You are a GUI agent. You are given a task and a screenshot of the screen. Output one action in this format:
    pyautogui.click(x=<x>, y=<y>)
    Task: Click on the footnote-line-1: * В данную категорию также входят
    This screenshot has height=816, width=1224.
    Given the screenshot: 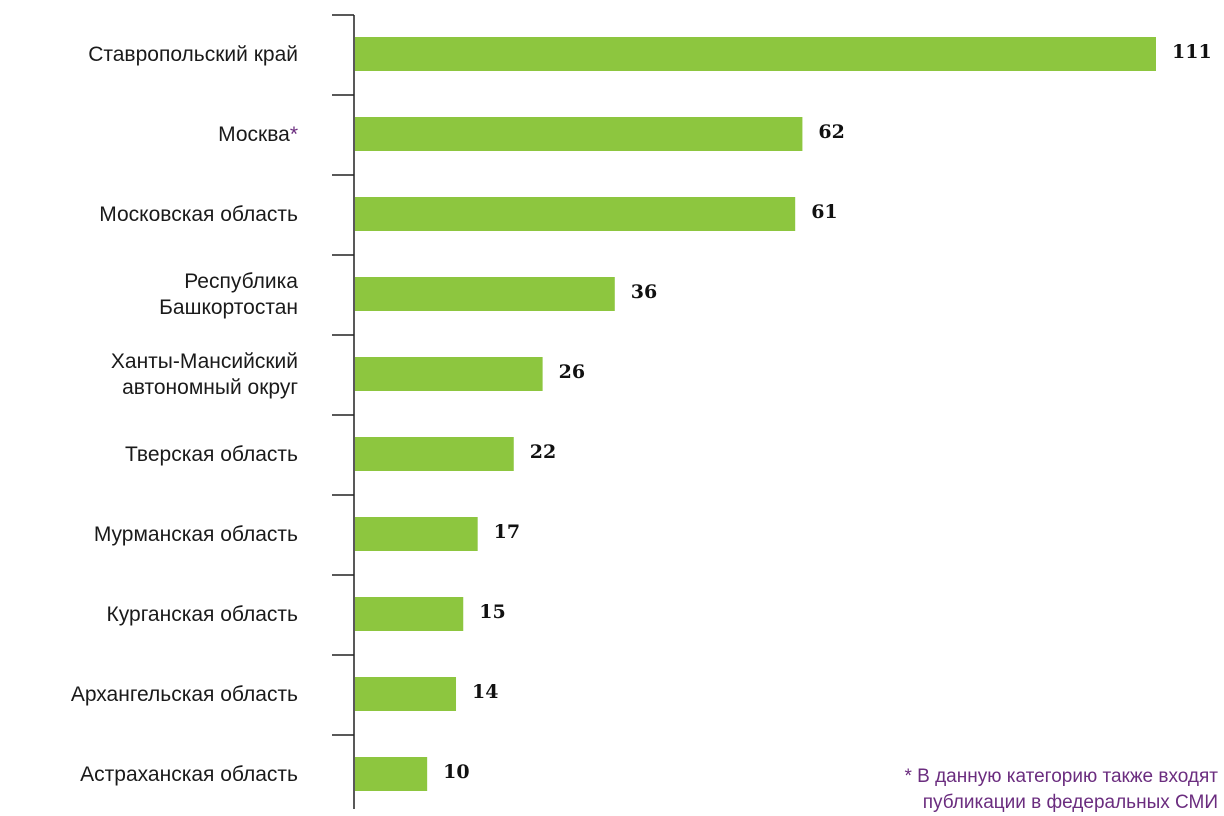 What is the action you would take?
    pyautogui.click(x=1009, y=777)
    